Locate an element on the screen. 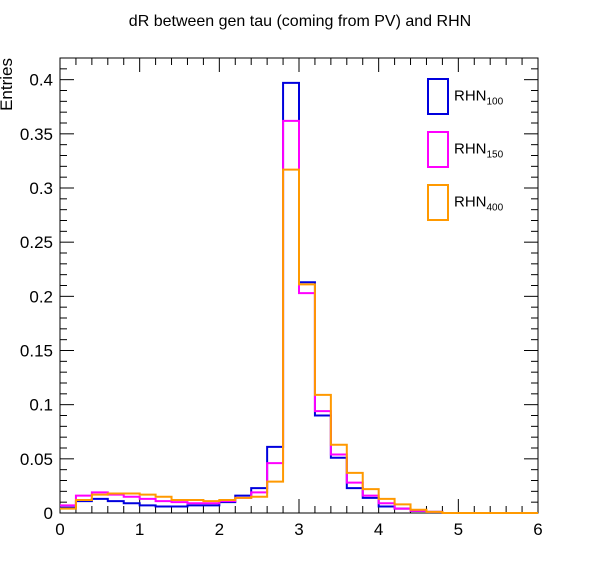  y-tick-label: 0.1 is located at coordinates (41, 405).